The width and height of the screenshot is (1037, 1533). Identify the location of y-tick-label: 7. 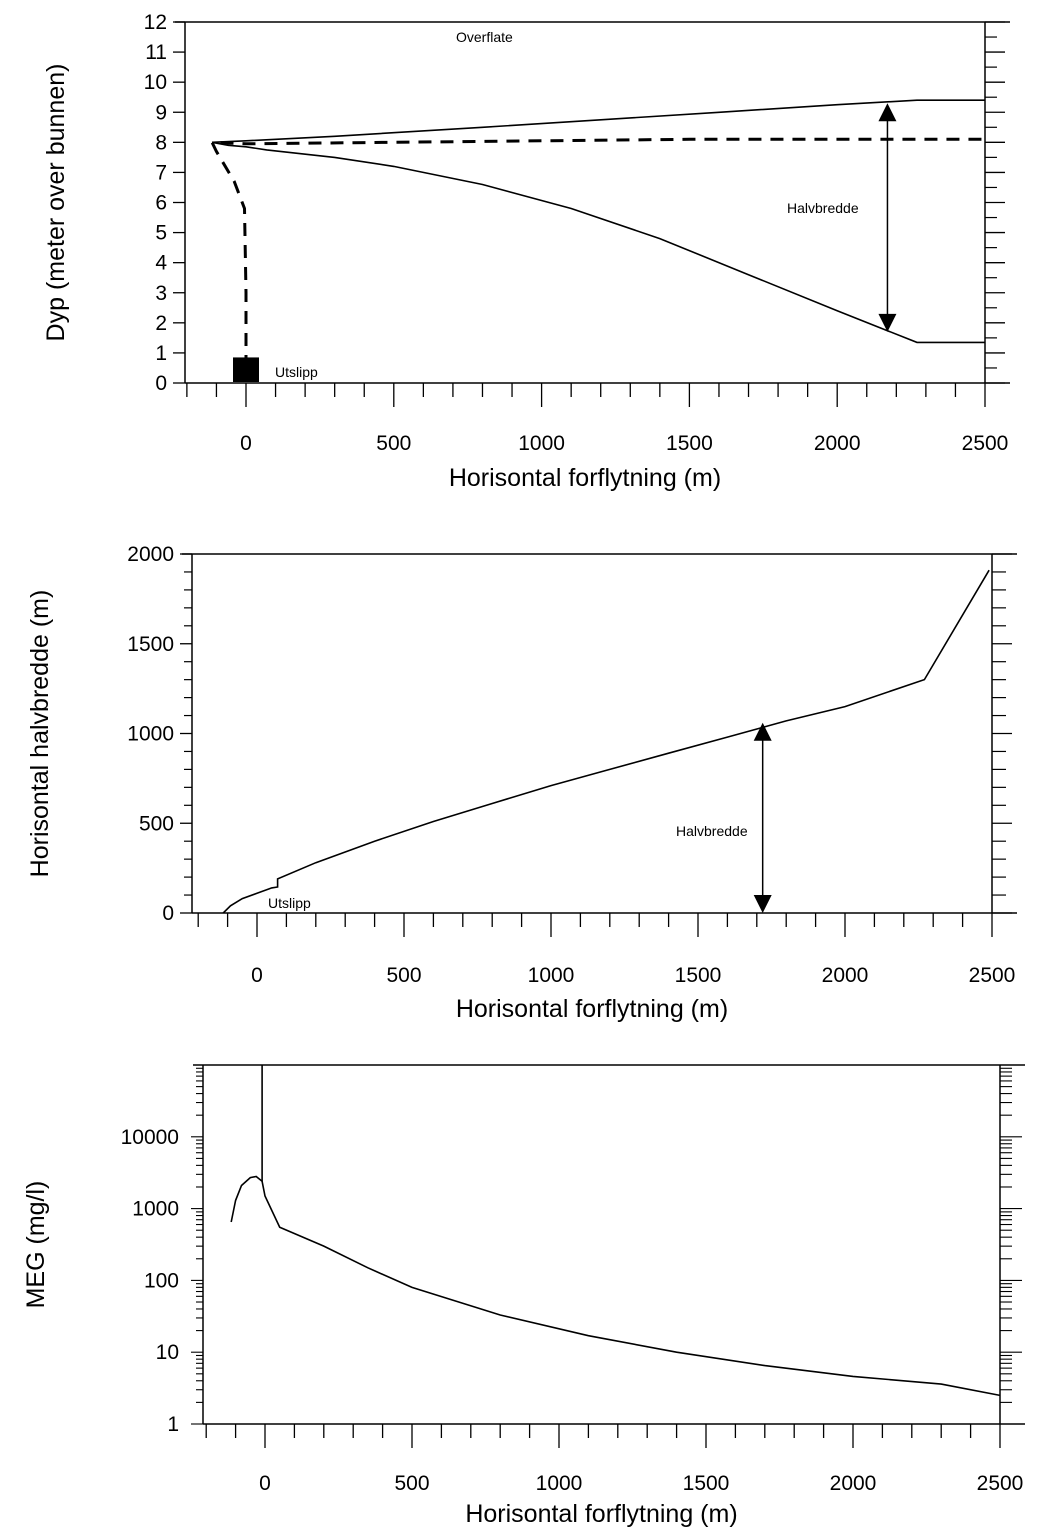
(161, 172).